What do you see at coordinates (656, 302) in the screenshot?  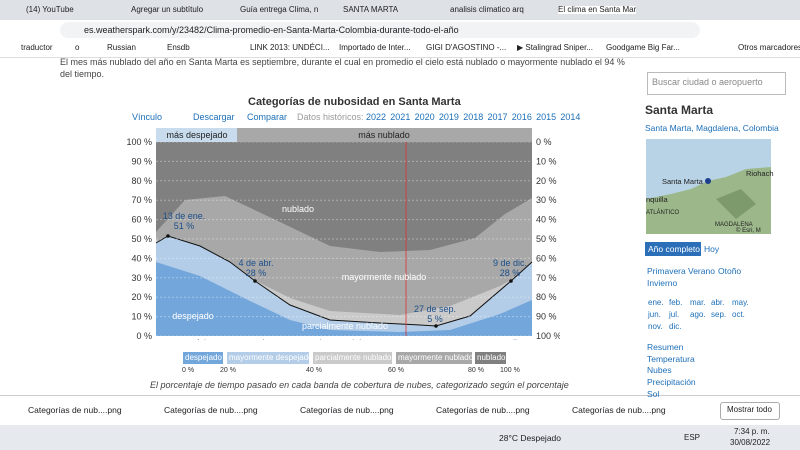 I see `month-link: ene.` at bounding box center [656, 302].